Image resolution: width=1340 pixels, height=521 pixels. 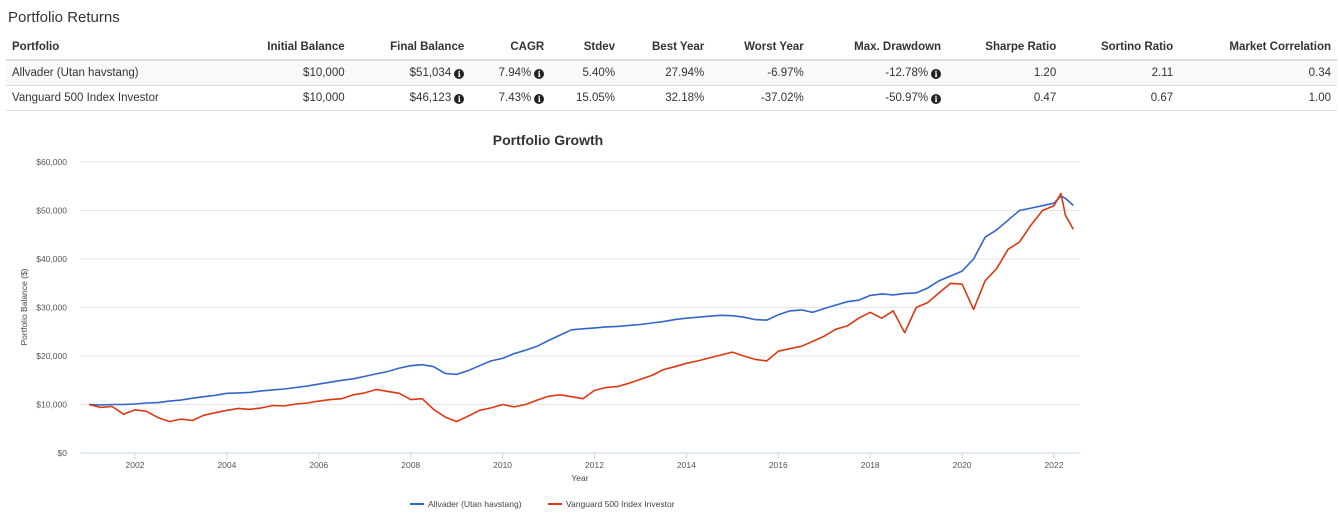 I want to click on y-axis-label: Portfolio Balance ($), so click(x=24, y=306).